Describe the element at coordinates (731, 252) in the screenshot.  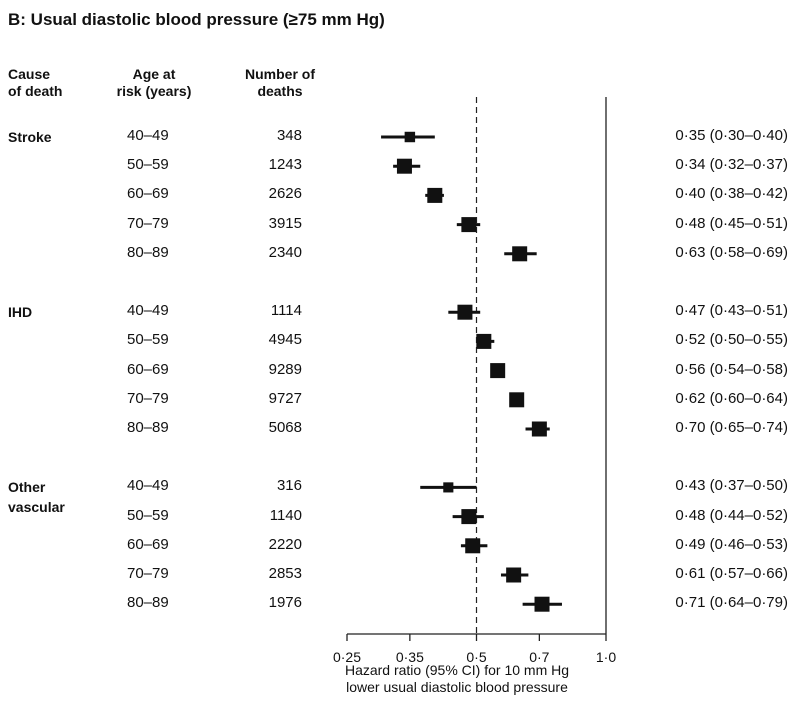
I see `hazard-ratio-ci: 0·63 (0·58–0·69)` at that location.